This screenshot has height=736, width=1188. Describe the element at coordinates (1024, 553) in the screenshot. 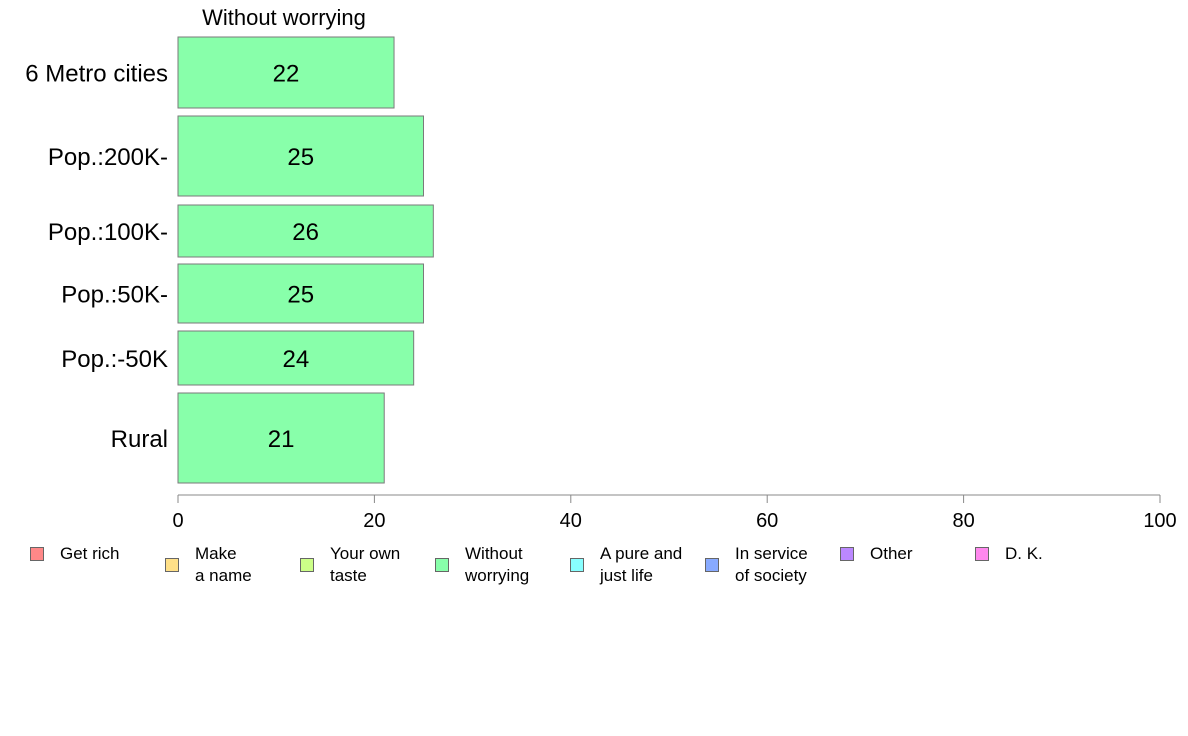

I see `legend-label: D. K.` at that location.